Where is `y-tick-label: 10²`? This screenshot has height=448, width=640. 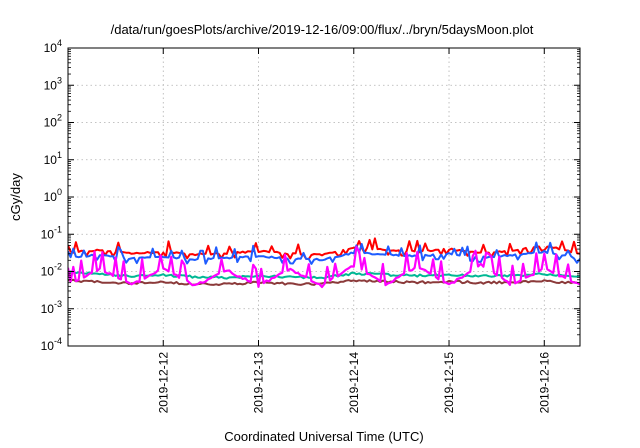 y-tick-label: 10² is located at coordinates (53, 121).